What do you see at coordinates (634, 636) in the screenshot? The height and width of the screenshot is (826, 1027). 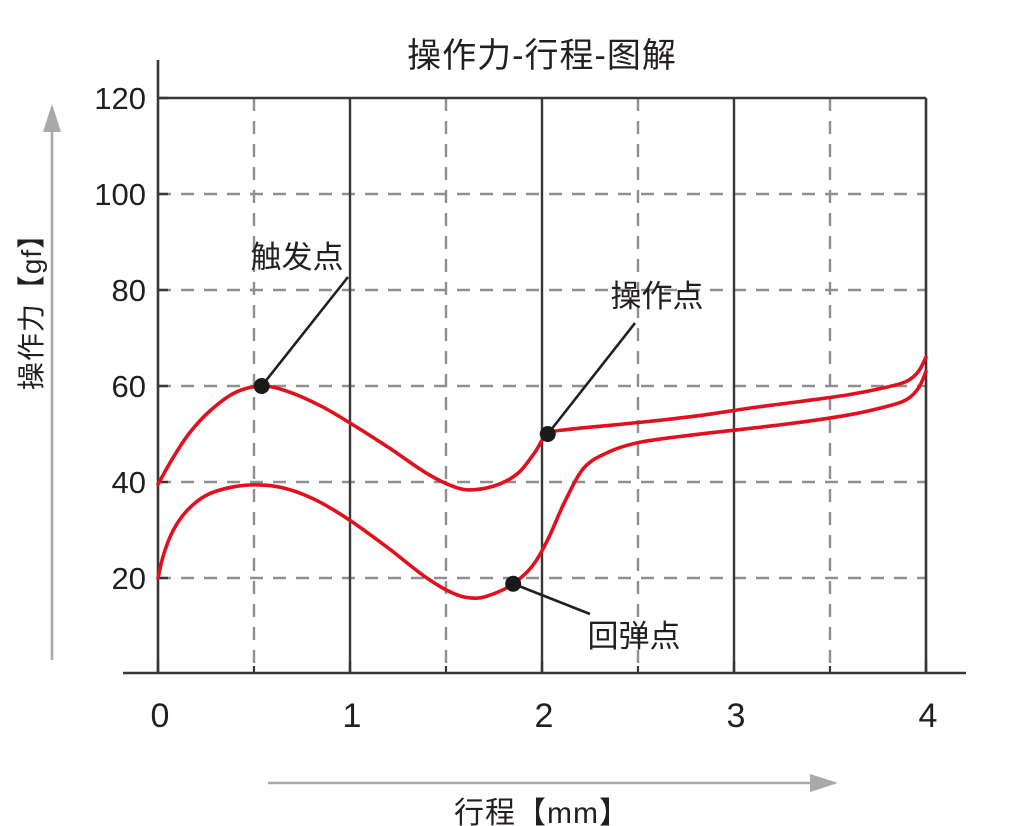 I see `annotation-label: 回弹点` at bounding box center [634, 636].